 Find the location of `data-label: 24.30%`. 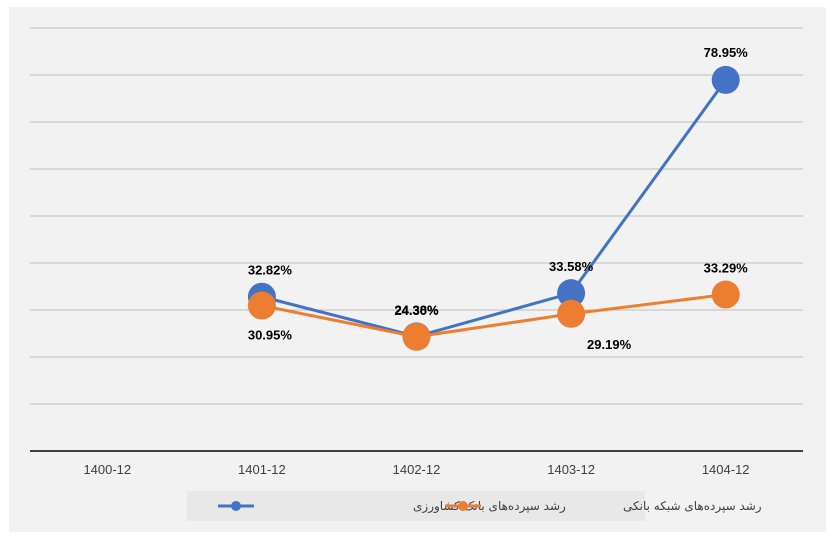

data-label: 24.30% is located at coordinates (416, 310).